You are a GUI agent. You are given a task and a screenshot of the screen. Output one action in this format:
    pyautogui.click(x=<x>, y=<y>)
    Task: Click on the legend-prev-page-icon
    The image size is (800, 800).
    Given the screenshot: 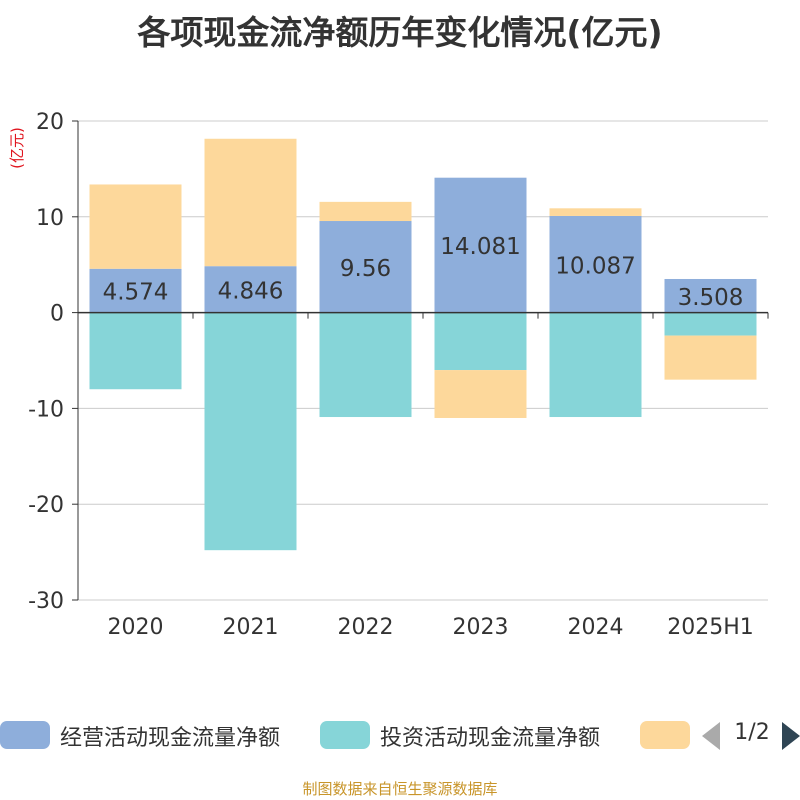 What is the action you would take?
    pyautogui.click(x=711, y=736)
    